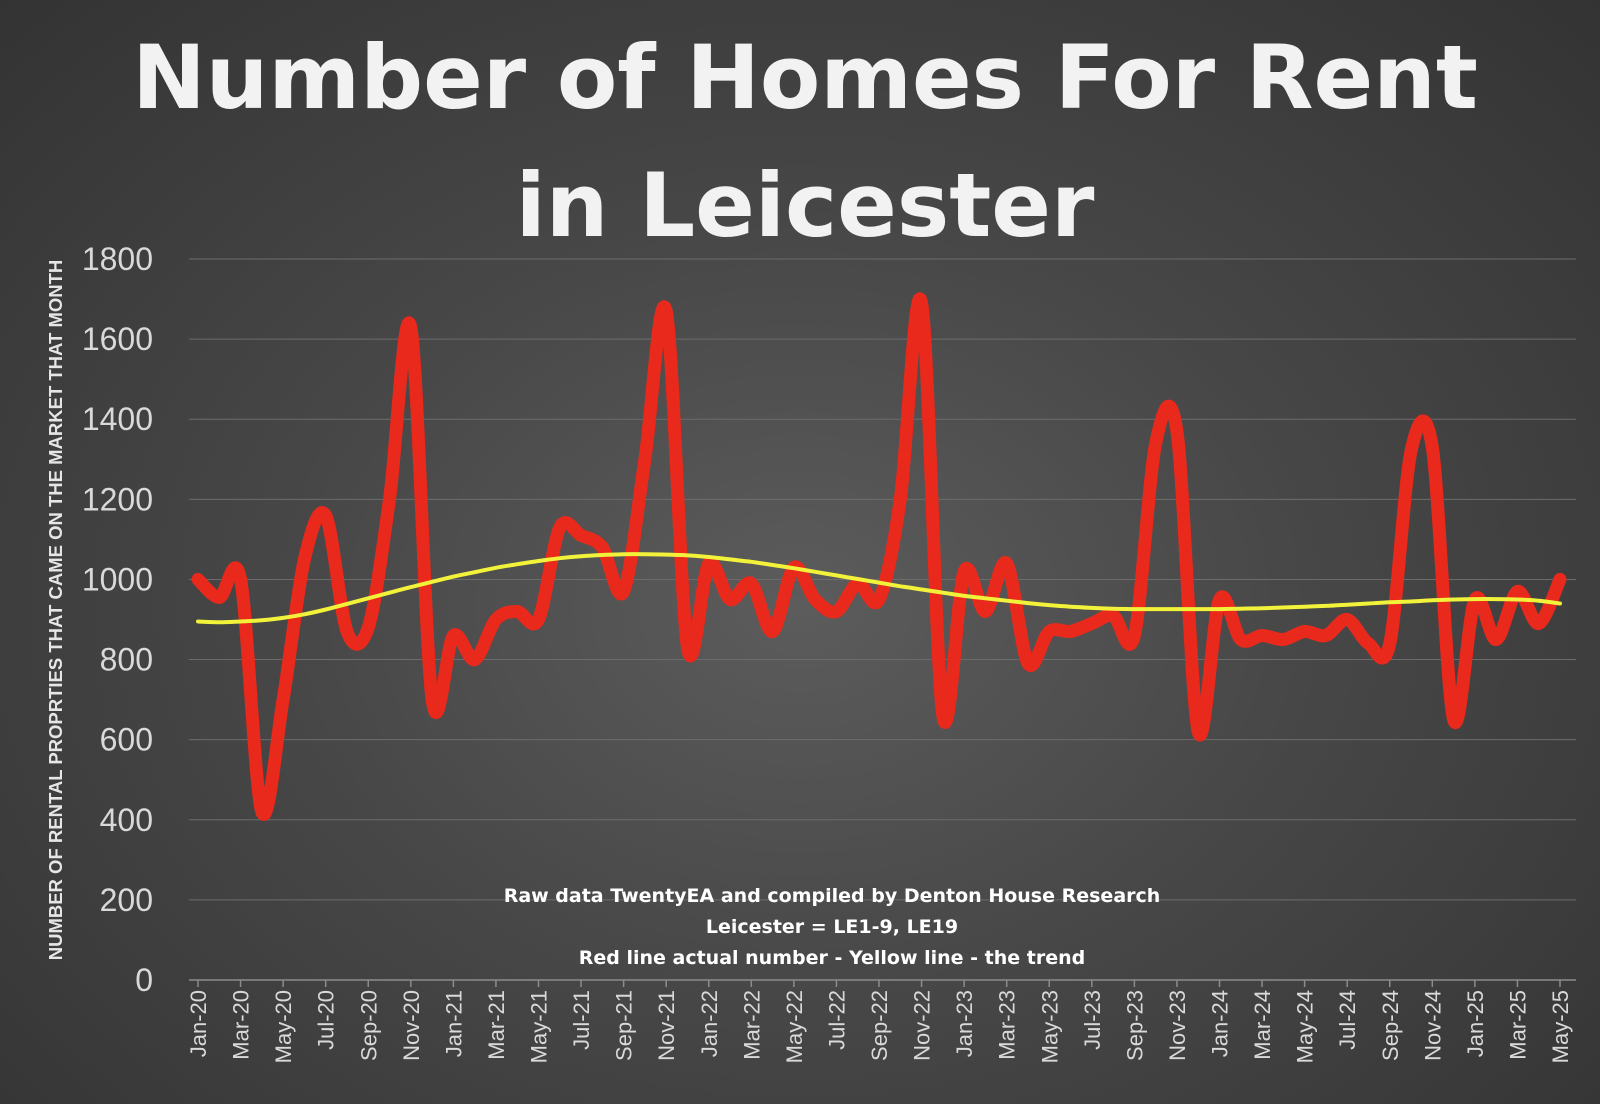 The width and height of the screenshot is (1600, 1104). What do you see at coordinates (709, 1023) in the screenshot?
I see `x-tick-label: Jan-22` at bounding box center [709, 1023].